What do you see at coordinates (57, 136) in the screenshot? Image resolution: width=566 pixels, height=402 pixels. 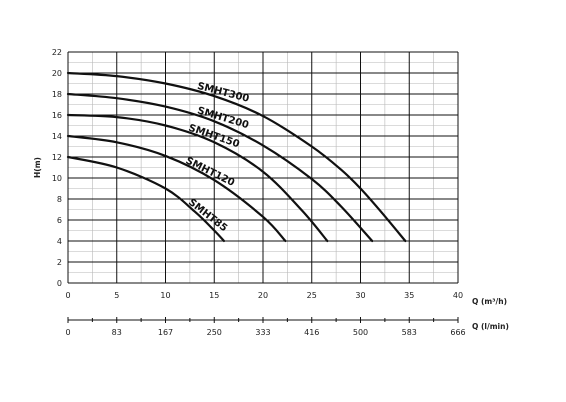 I see `y-tick-label: 14` at bounding box center [57, 136].